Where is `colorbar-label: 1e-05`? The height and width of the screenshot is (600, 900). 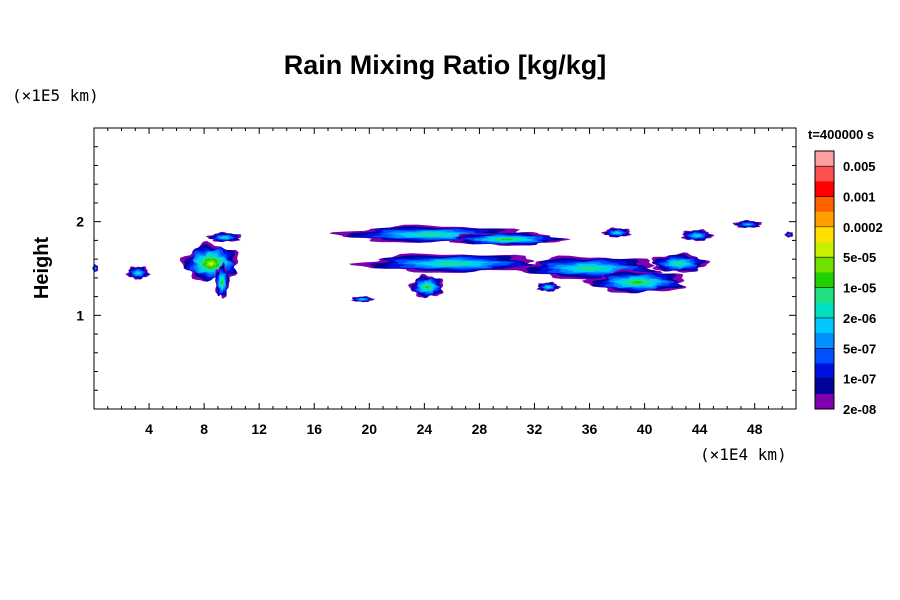
colorbar-label: 1e-05 is located at coordinates (859, 288).